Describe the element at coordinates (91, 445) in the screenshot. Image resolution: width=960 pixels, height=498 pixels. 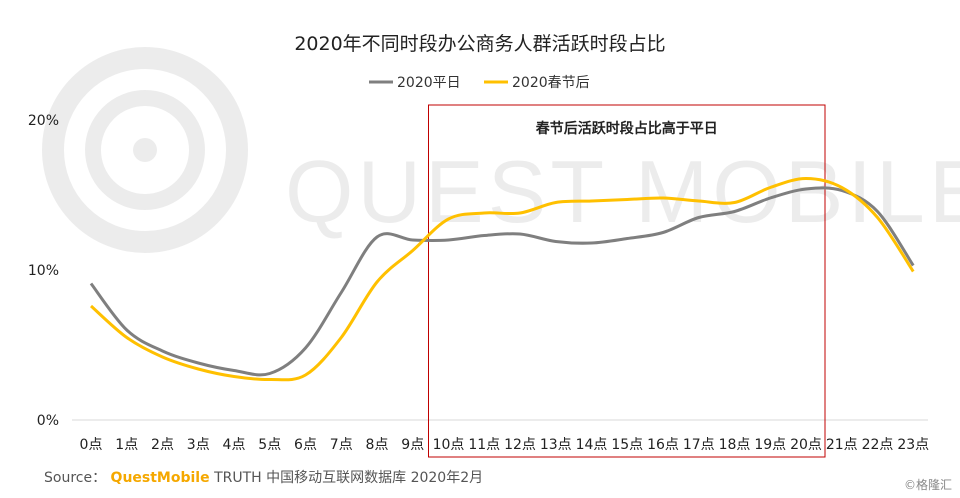
I see `x-tick-label: 0点` at that location.